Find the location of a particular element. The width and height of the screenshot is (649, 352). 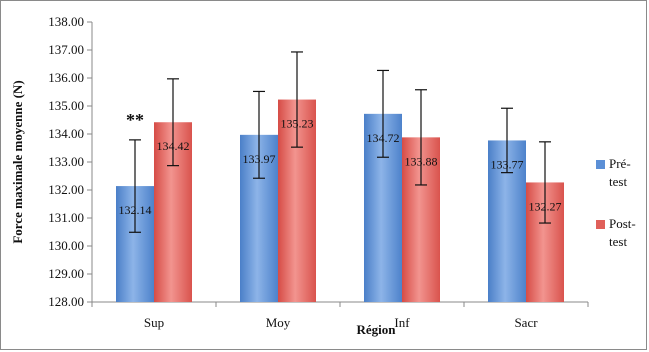

y-tick-label: 138.00 is located at coordinates (66, 21).